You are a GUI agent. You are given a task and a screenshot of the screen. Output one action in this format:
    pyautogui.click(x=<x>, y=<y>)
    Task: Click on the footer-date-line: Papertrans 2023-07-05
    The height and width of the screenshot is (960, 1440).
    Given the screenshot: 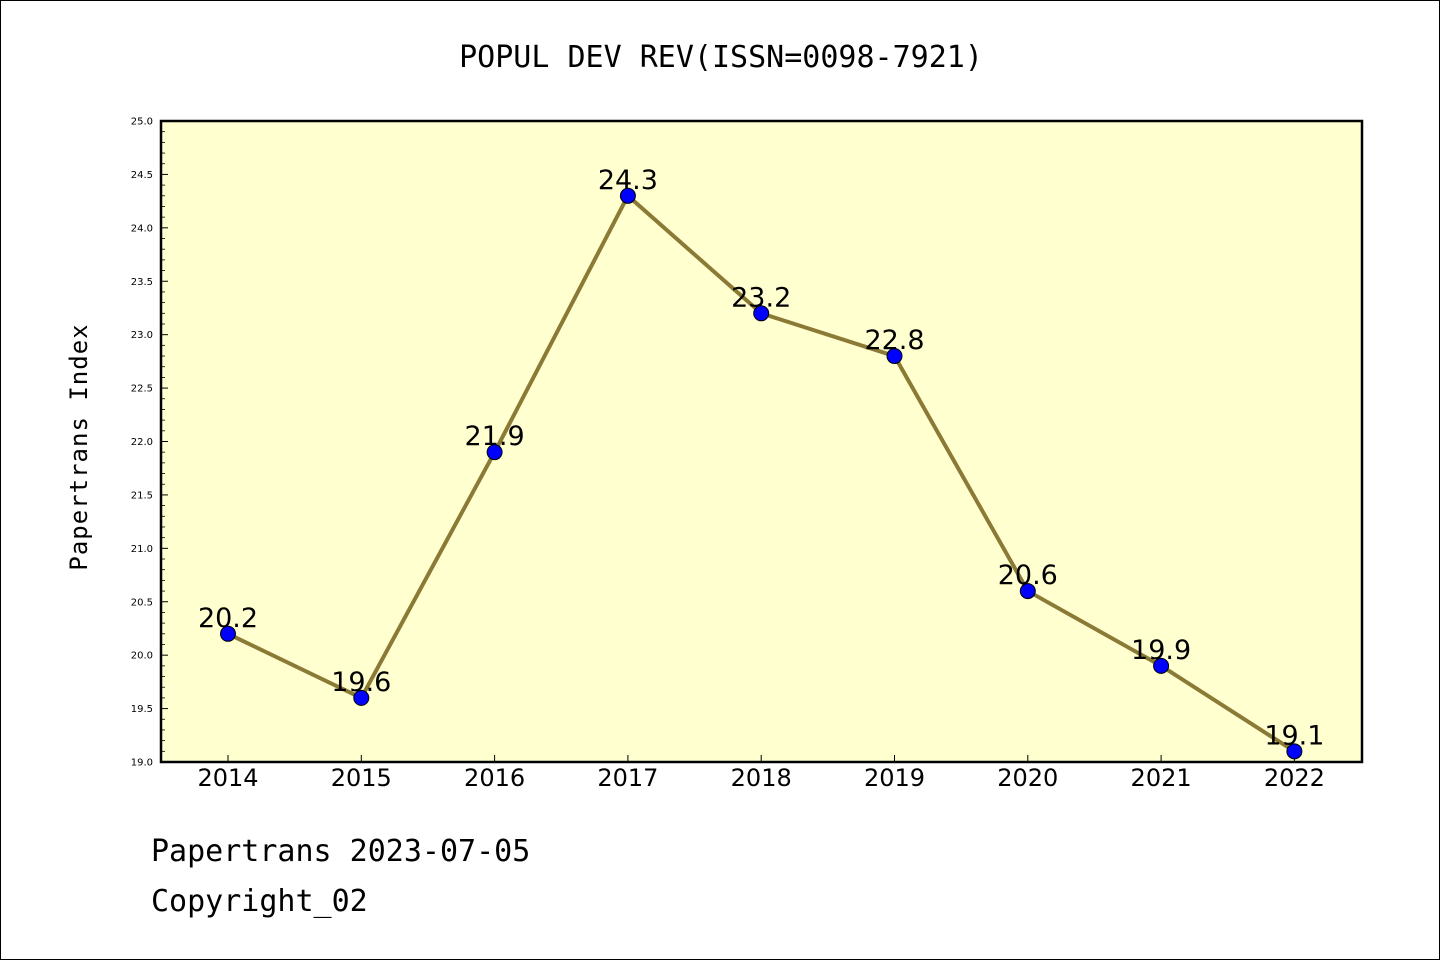 What is the action you would take?
    pyautogui.click(x=341, y=851)
    